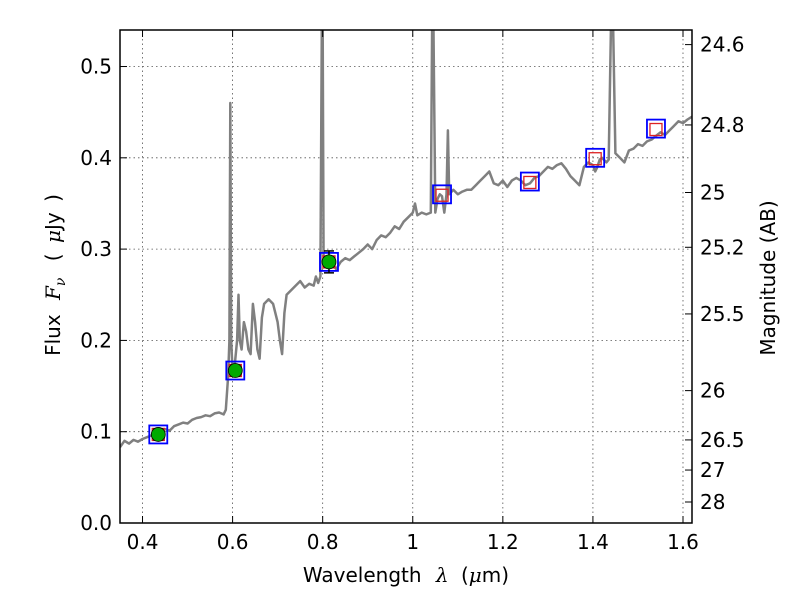 This screenshot has width=800, height=600. What do you see at coordinates (53, 257) in the screenshot?
I see `y-axis-label-unit-open: (` at bounding box center [53, 257].